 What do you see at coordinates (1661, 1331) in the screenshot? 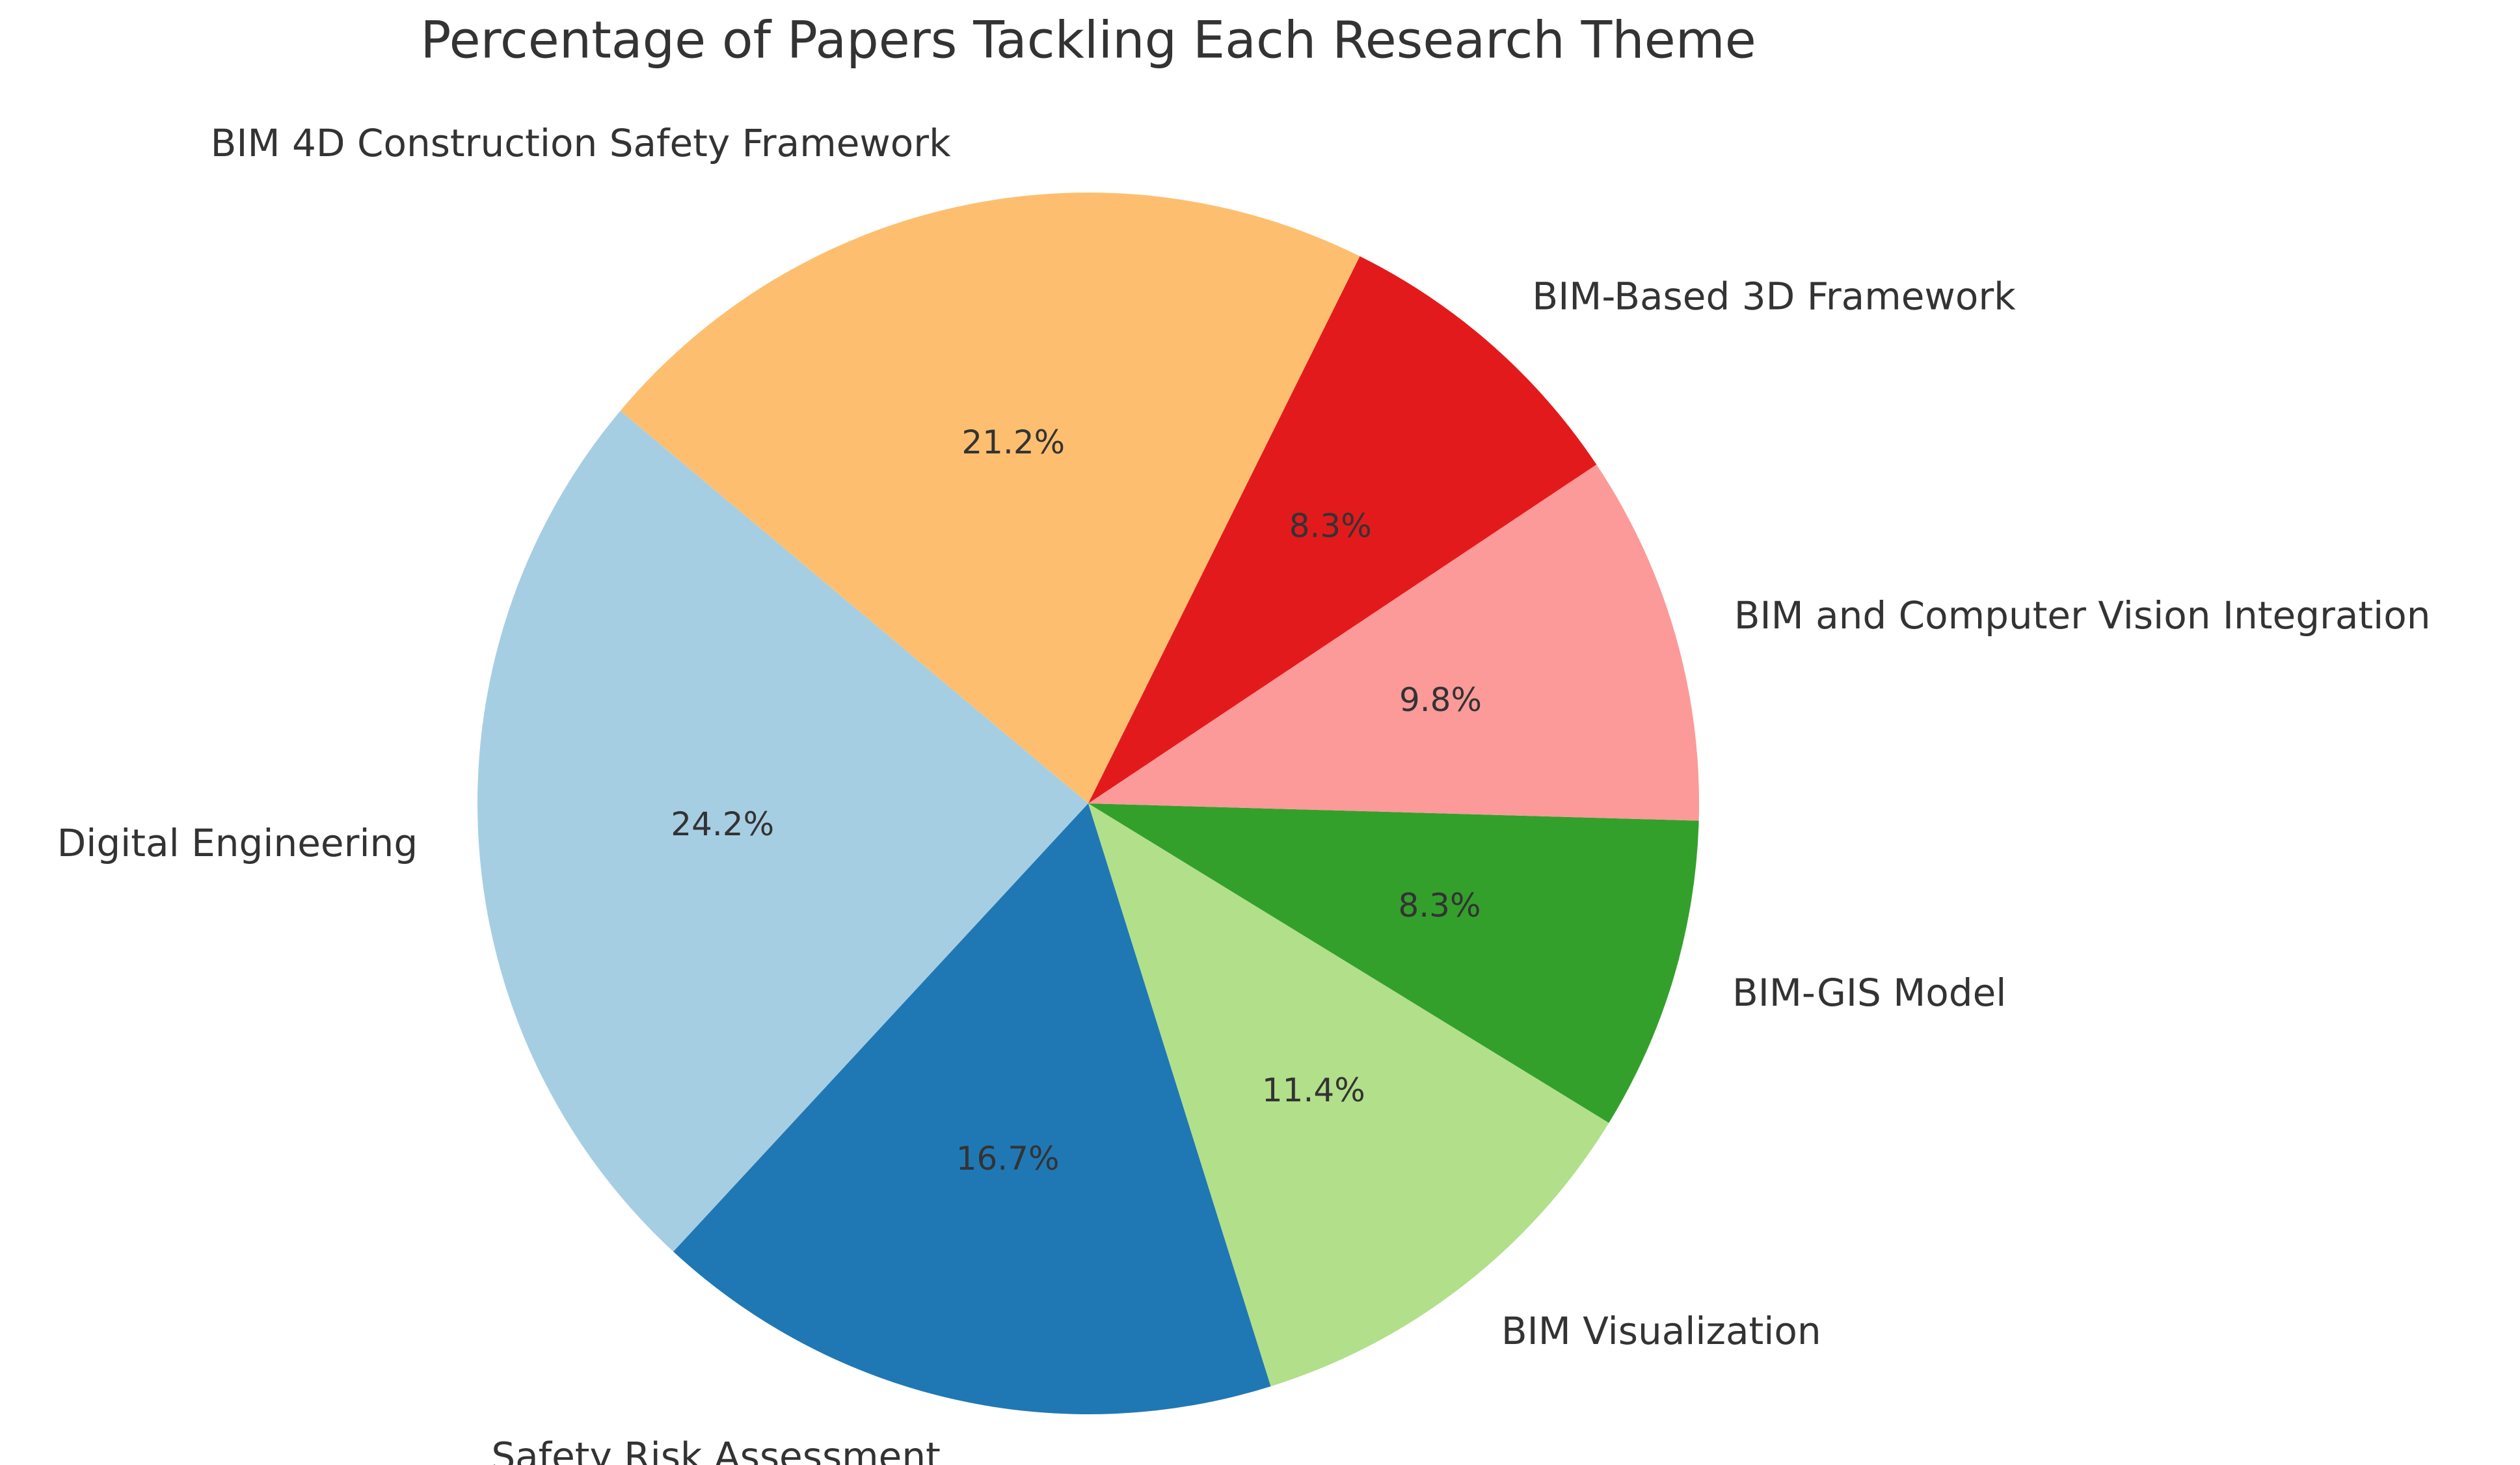
I see `slice-label: BIM Visualization` at bounding box center [1661, 1331].